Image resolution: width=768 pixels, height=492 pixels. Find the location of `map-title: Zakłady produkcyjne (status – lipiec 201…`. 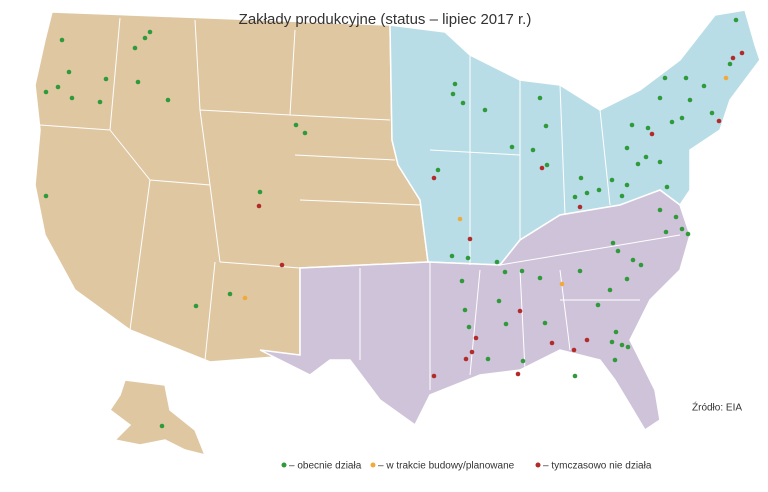

map-title: Zakłady produkcyjne (status – lipiec 201… is located at coordinates (385, 19).